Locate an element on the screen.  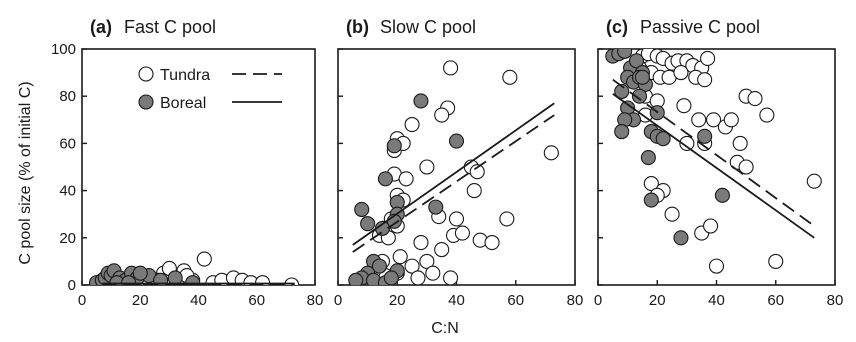
panel-label: (a) is located at coordinates (101, 27).